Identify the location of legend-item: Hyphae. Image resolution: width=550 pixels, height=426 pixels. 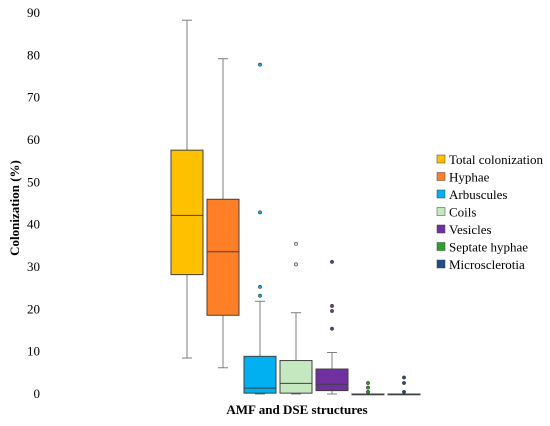
(463, 177).